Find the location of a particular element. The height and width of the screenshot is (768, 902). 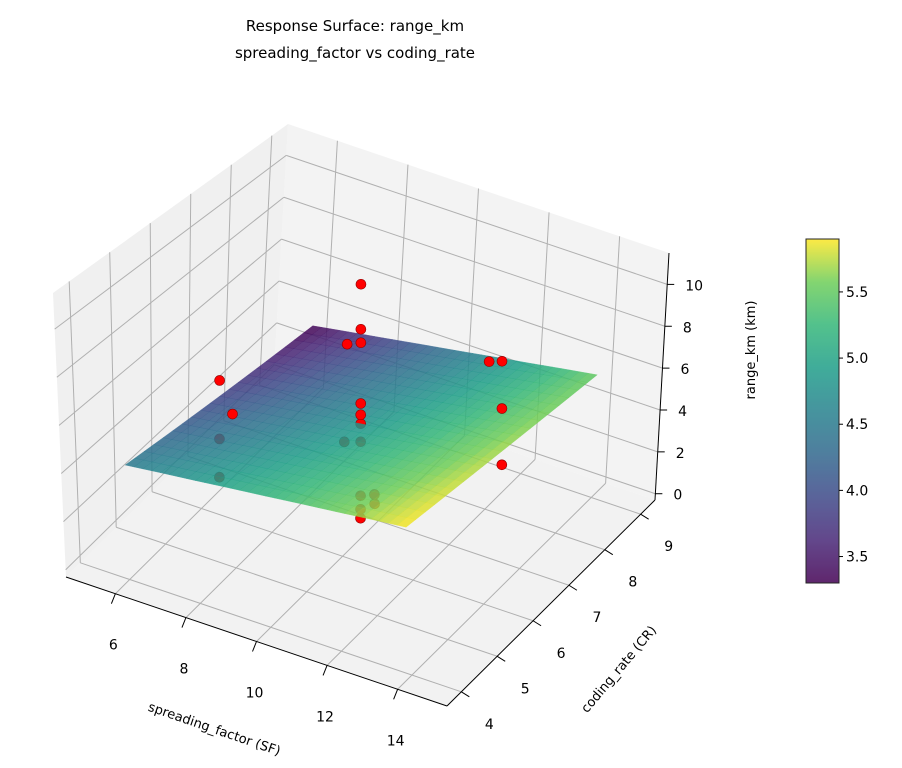

x-tick-label: 10 is located at coordinates (255, 694).